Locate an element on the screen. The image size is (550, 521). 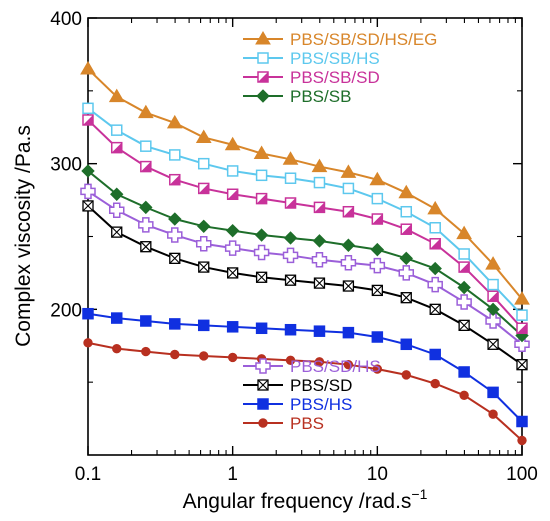
y-tick-label: 300 is located at coordinates (66, 165).